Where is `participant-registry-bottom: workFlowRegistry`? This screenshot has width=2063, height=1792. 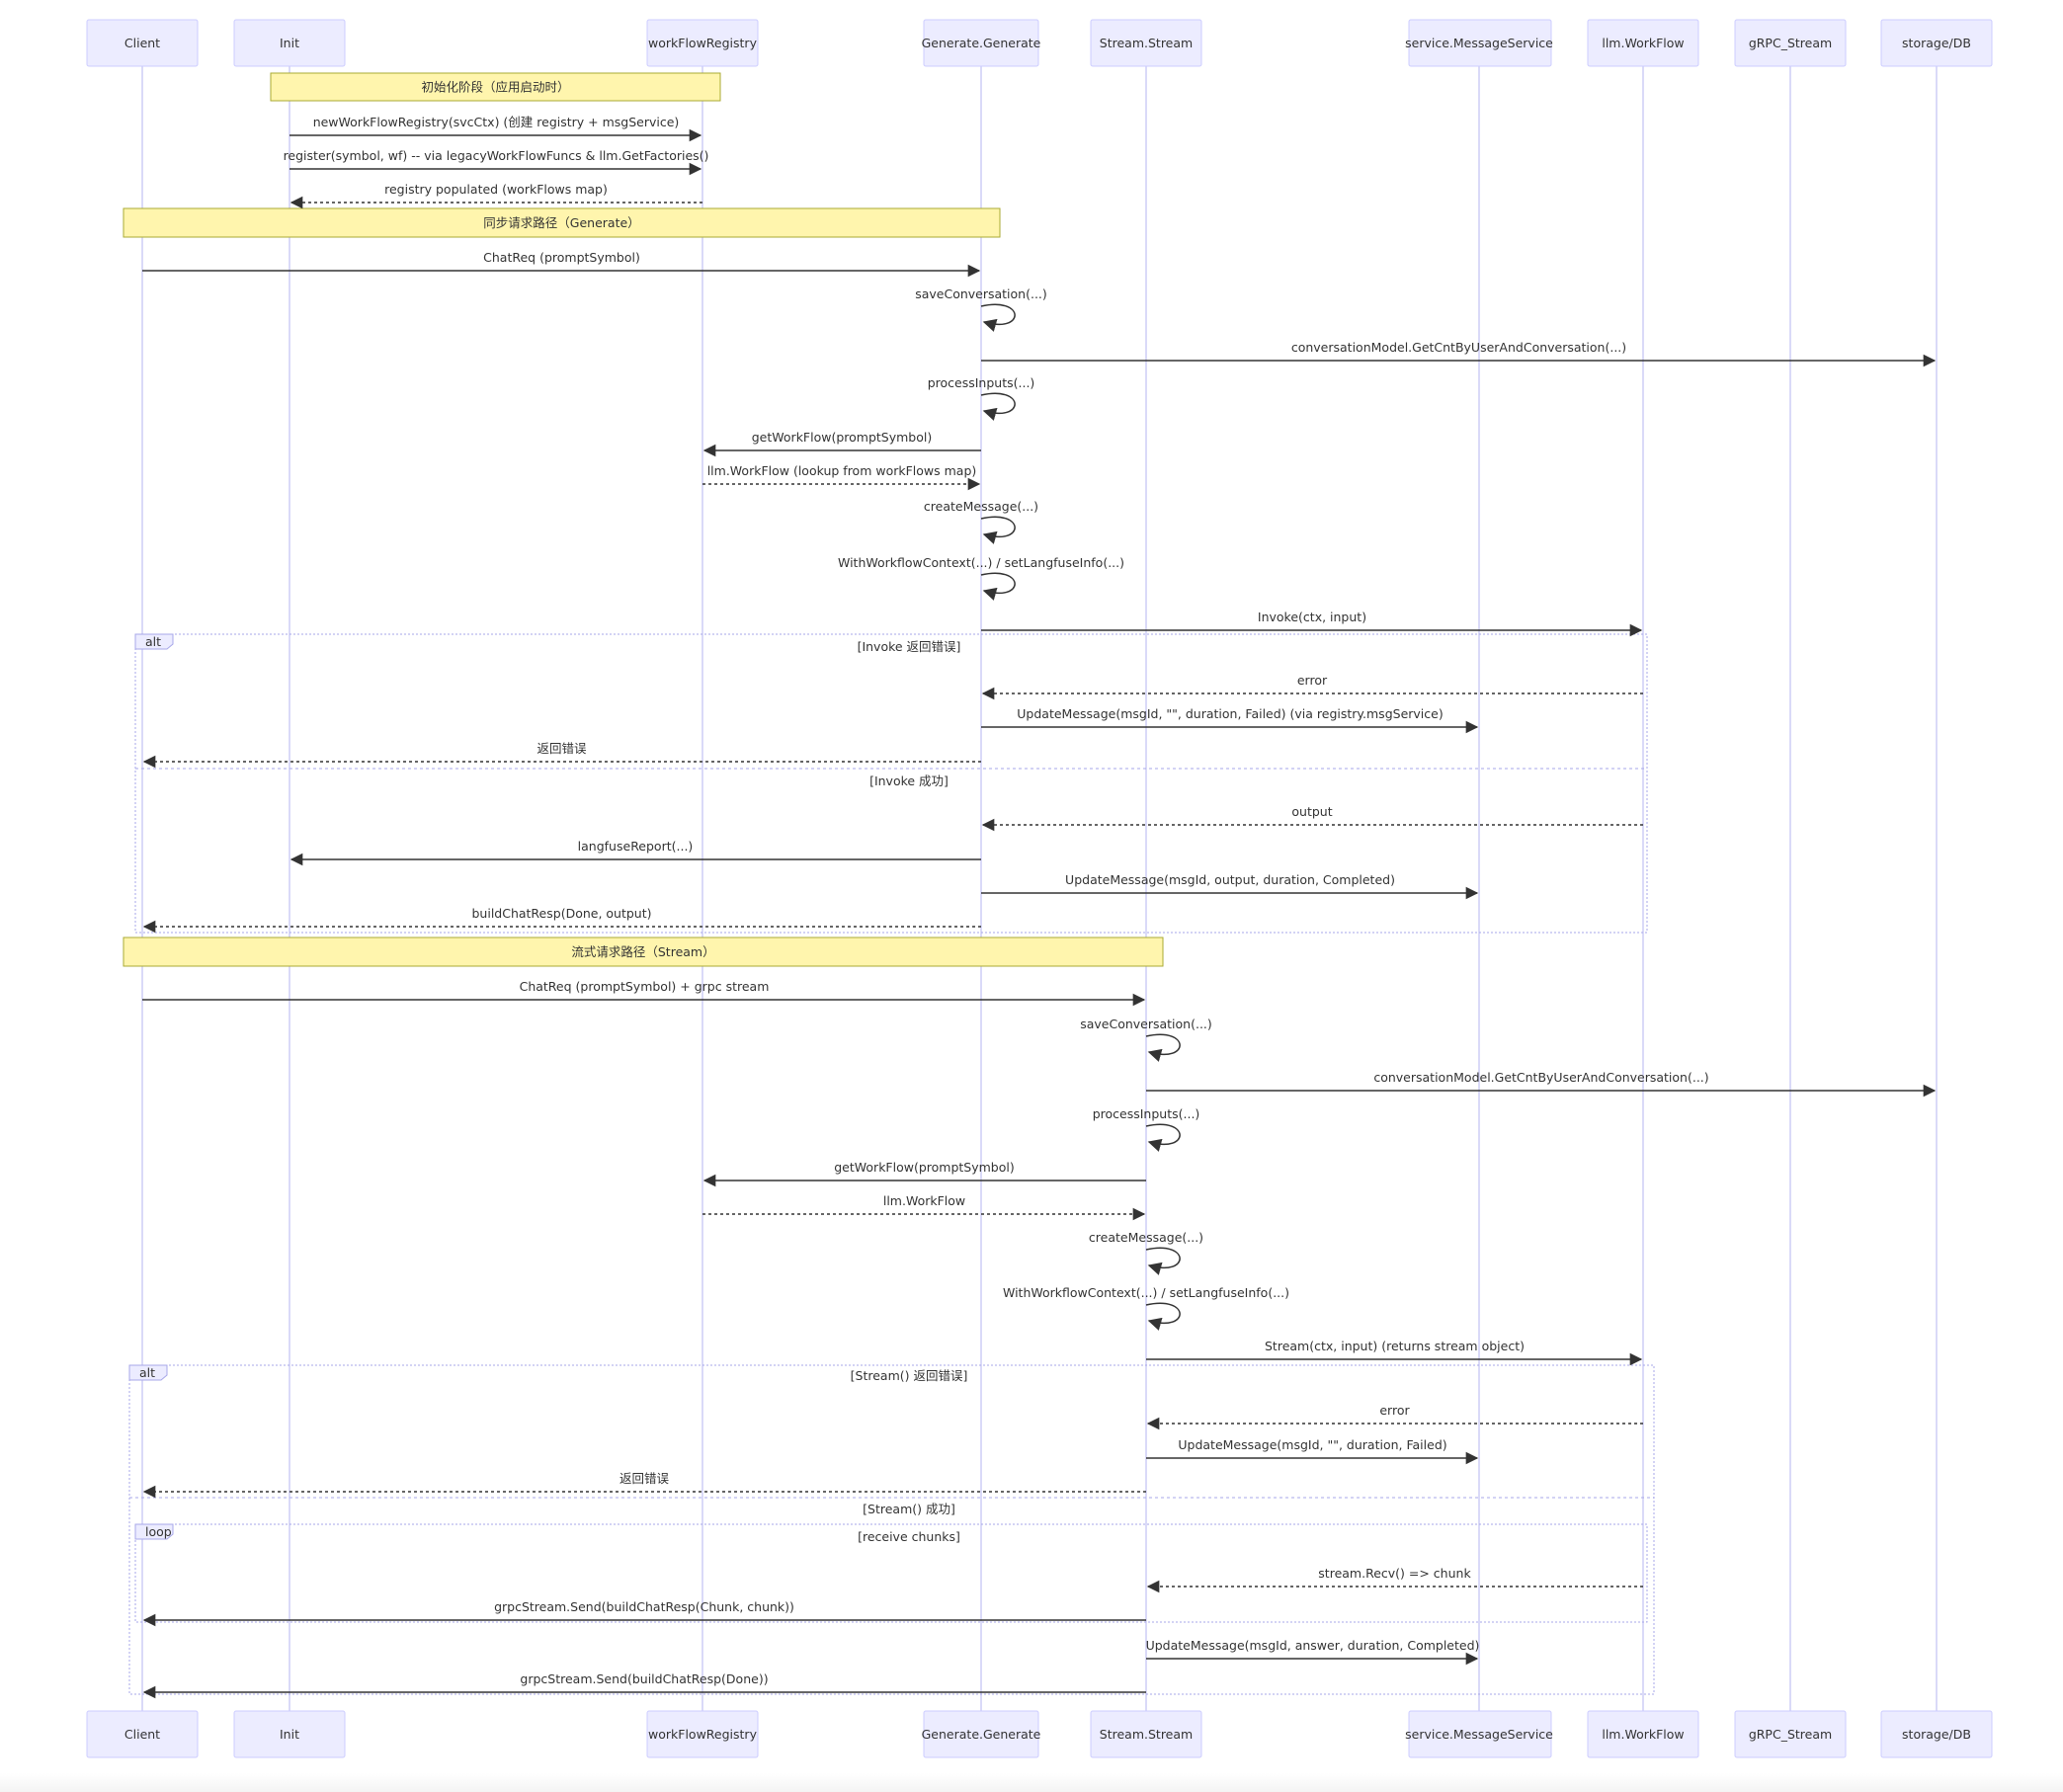 participant-registry-bottom: workFlowRegistry is located at coordinates (702, 1734).